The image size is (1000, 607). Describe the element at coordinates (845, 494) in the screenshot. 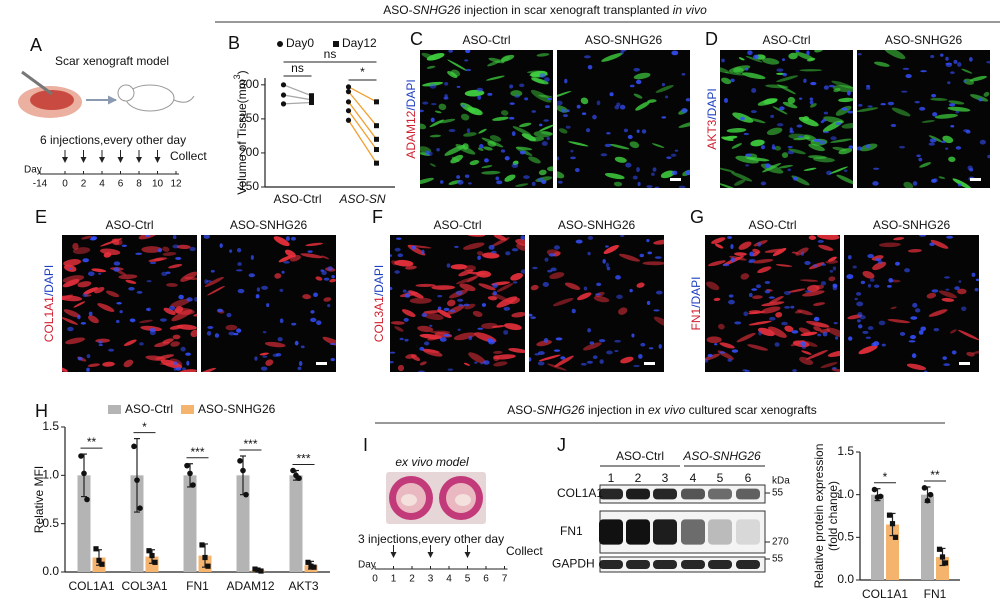

I see `y-tick-label: 1.0` at that location.